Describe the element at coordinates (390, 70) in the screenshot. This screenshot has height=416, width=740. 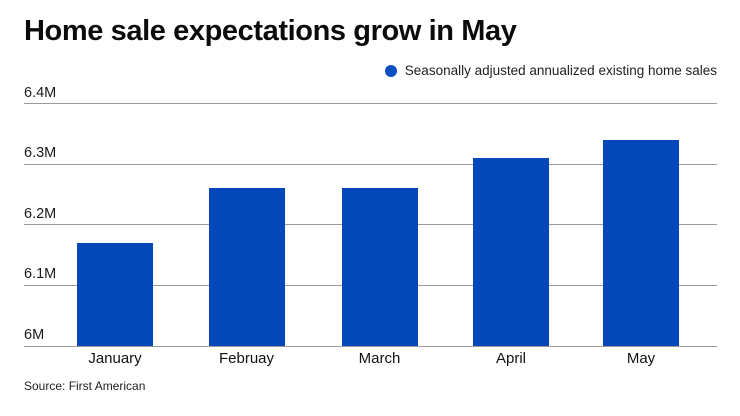
I see `legend-circle-icon` at that location.